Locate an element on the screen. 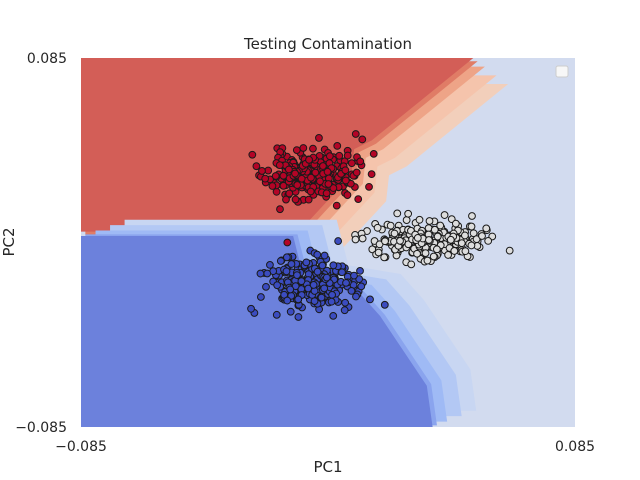 The image size is (640, 480). y-tick-label-max: 0.085 is located at coordinates (47, 59).